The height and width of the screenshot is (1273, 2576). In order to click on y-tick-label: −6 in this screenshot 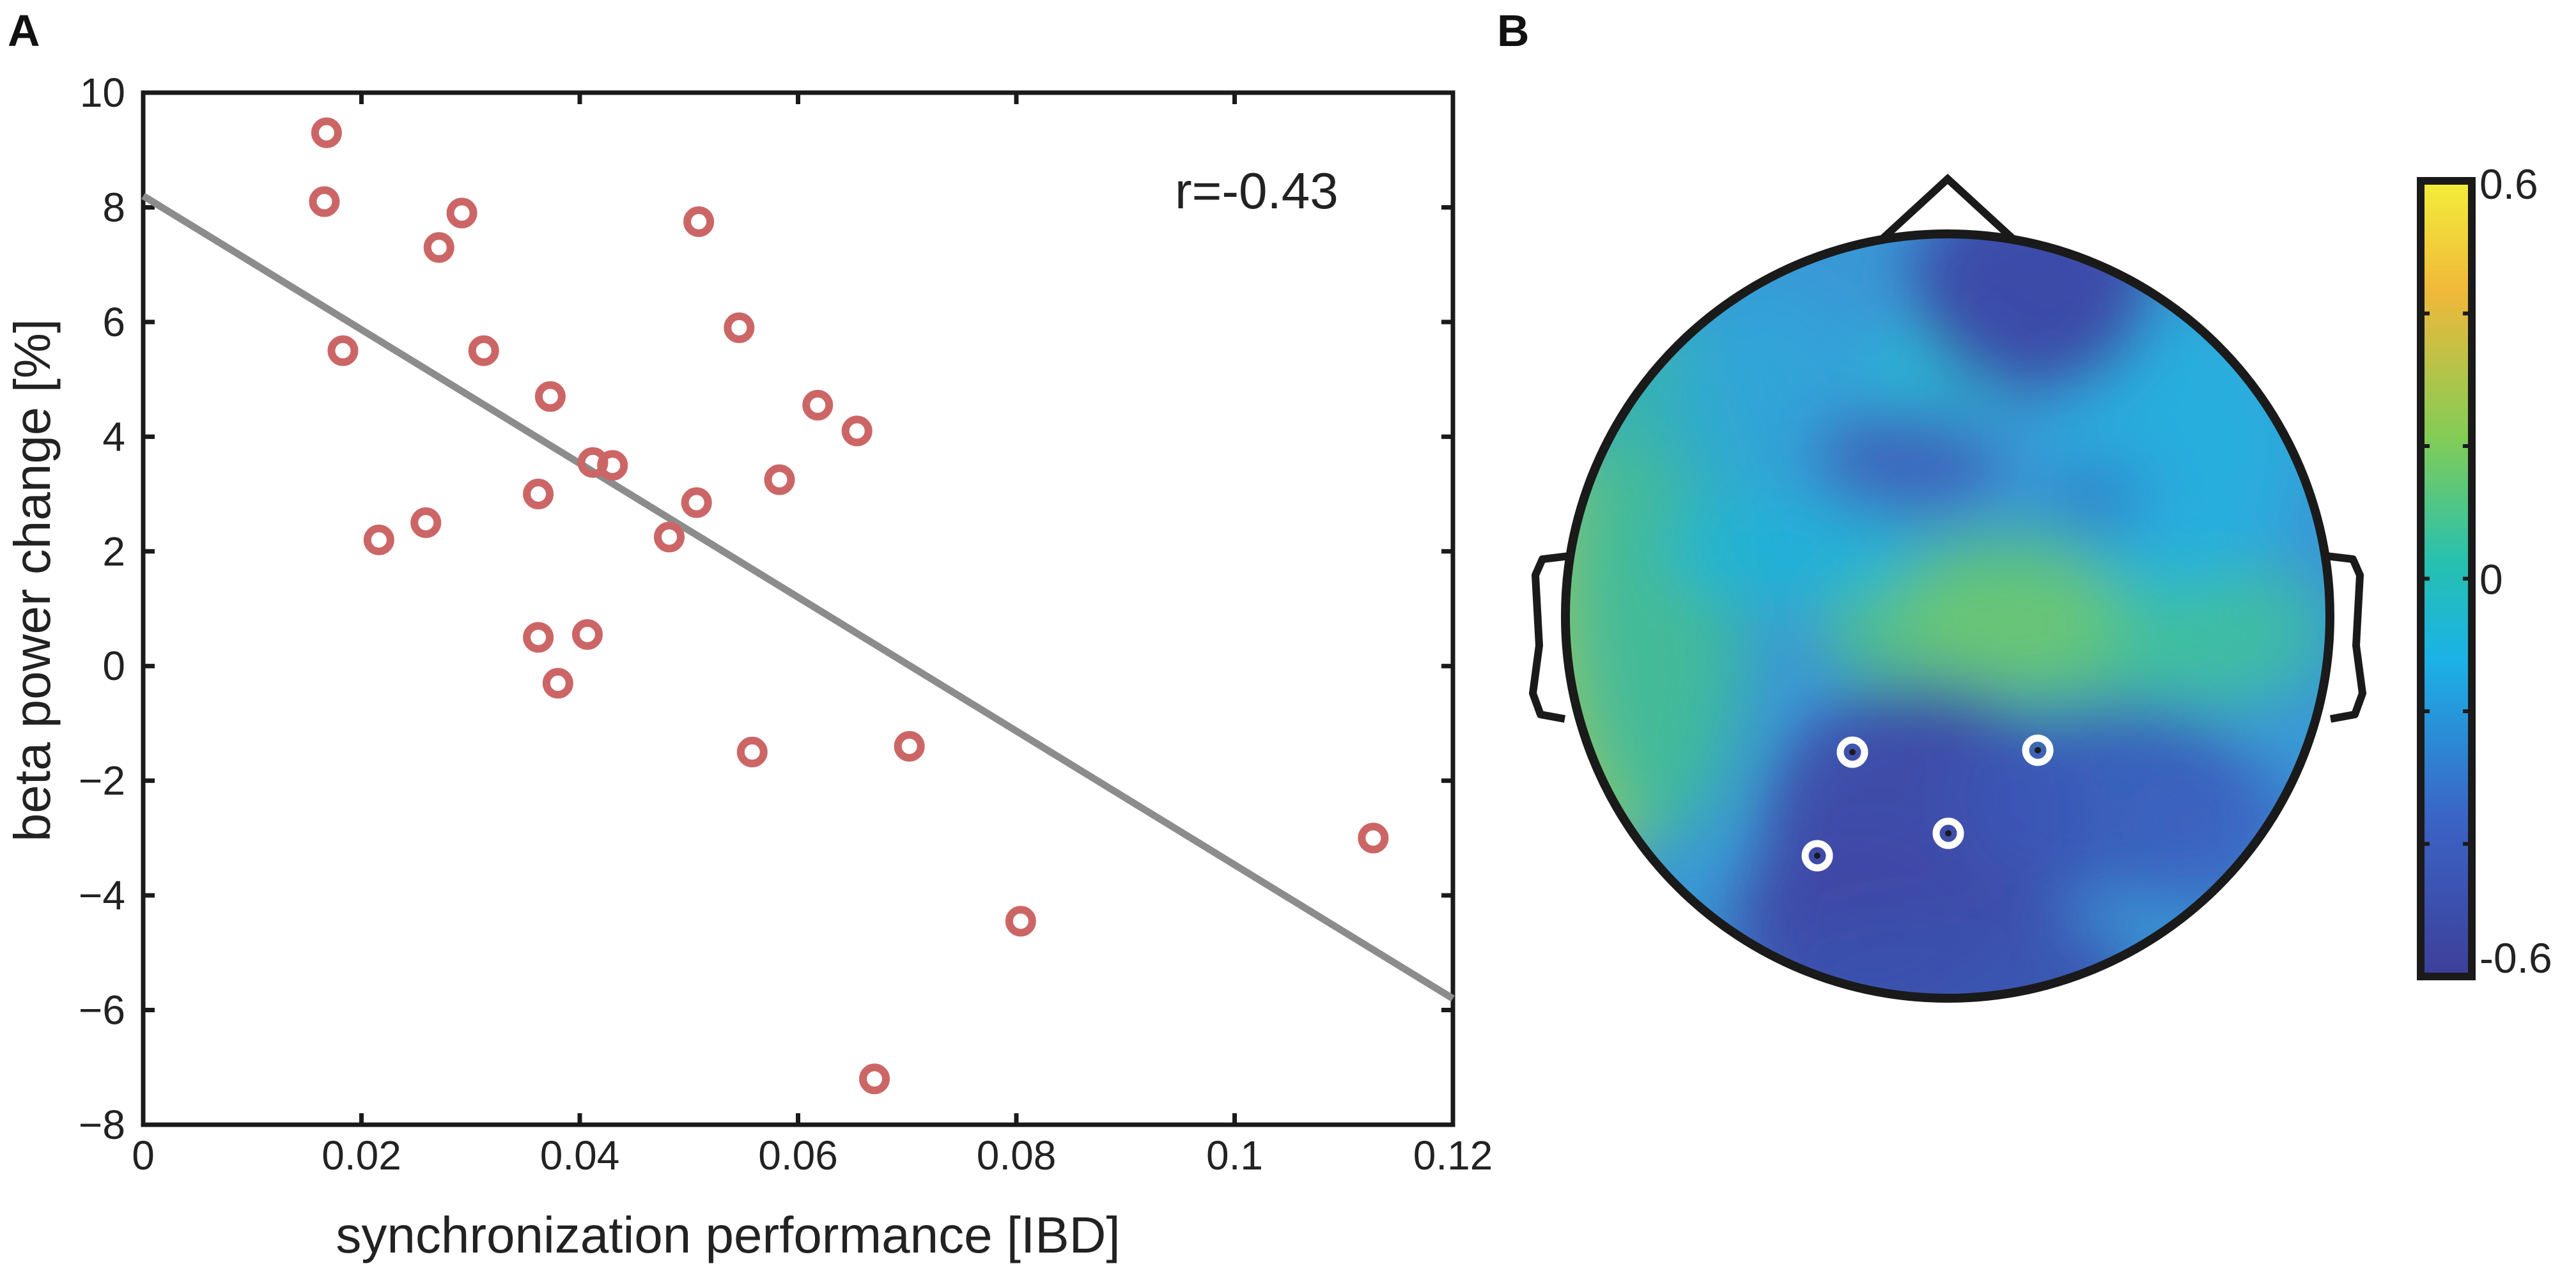, I will do `click(102, 1010)`.